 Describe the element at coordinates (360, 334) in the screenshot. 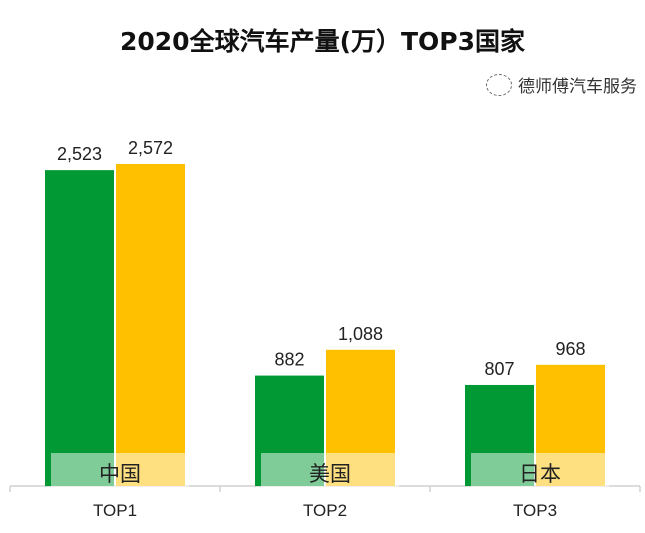

I see `data-label: 1,088` at that location.